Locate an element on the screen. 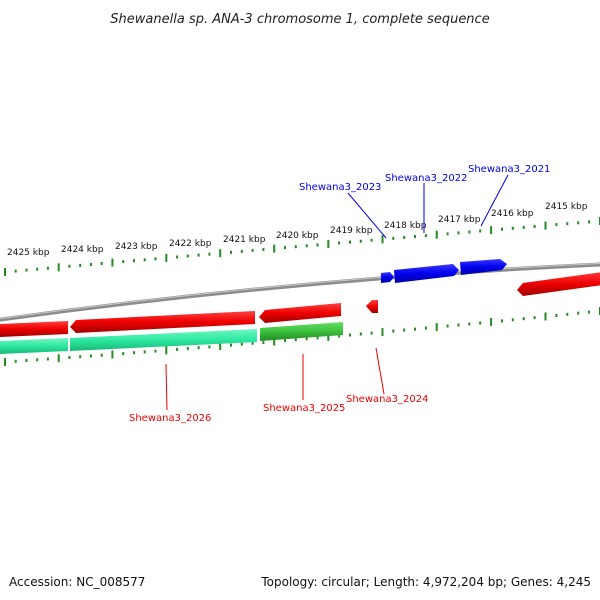  scale-label: 2418 kbp is located at coordinates (405, 226).